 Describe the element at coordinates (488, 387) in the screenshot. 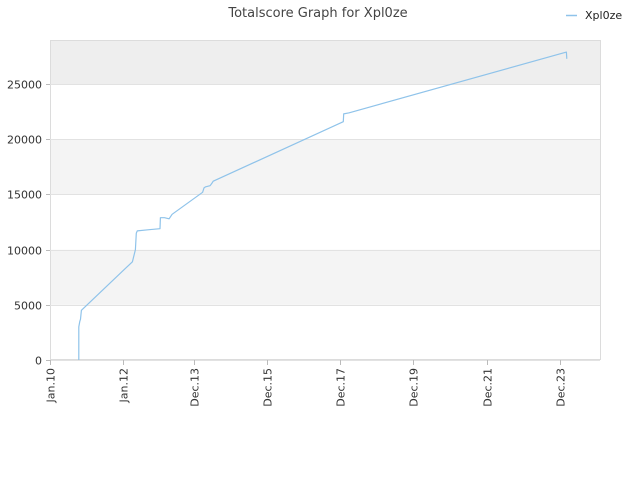

I see `x-tick-label: Dec.21` at that location.